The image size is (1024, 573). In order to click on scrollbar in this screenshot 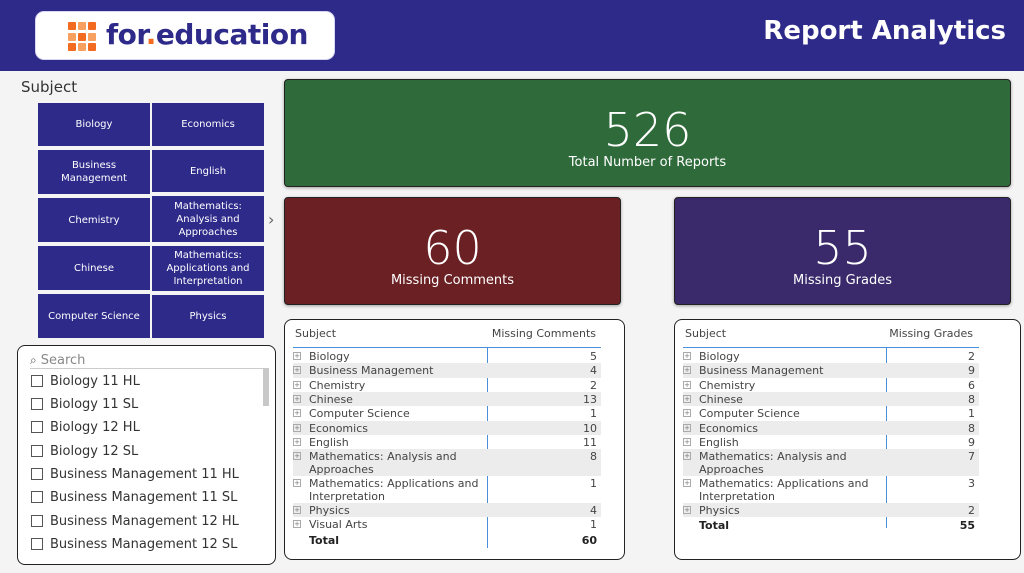, I will do `click(266, 387)`.